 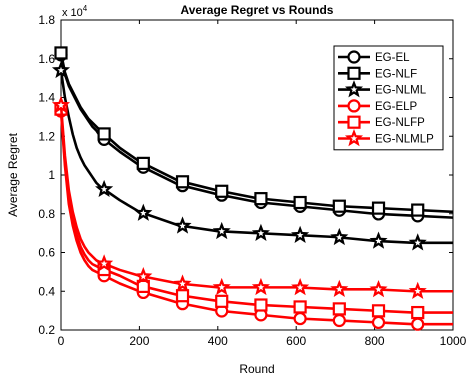 I want to click on y-tick-label: 0.2, so click(x=46, y=330).